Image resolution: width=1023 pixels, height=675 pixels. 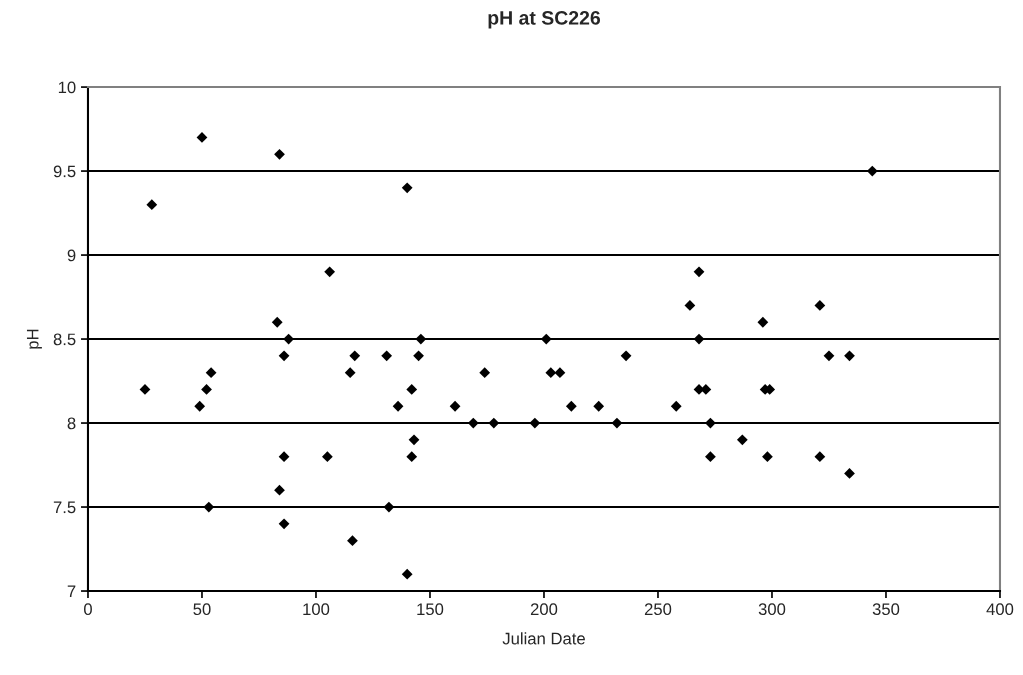 What do you see at coordinates (71, 423) in the screenshot?
I see `y-tick-label: 8` at bounding box center [71, 423].